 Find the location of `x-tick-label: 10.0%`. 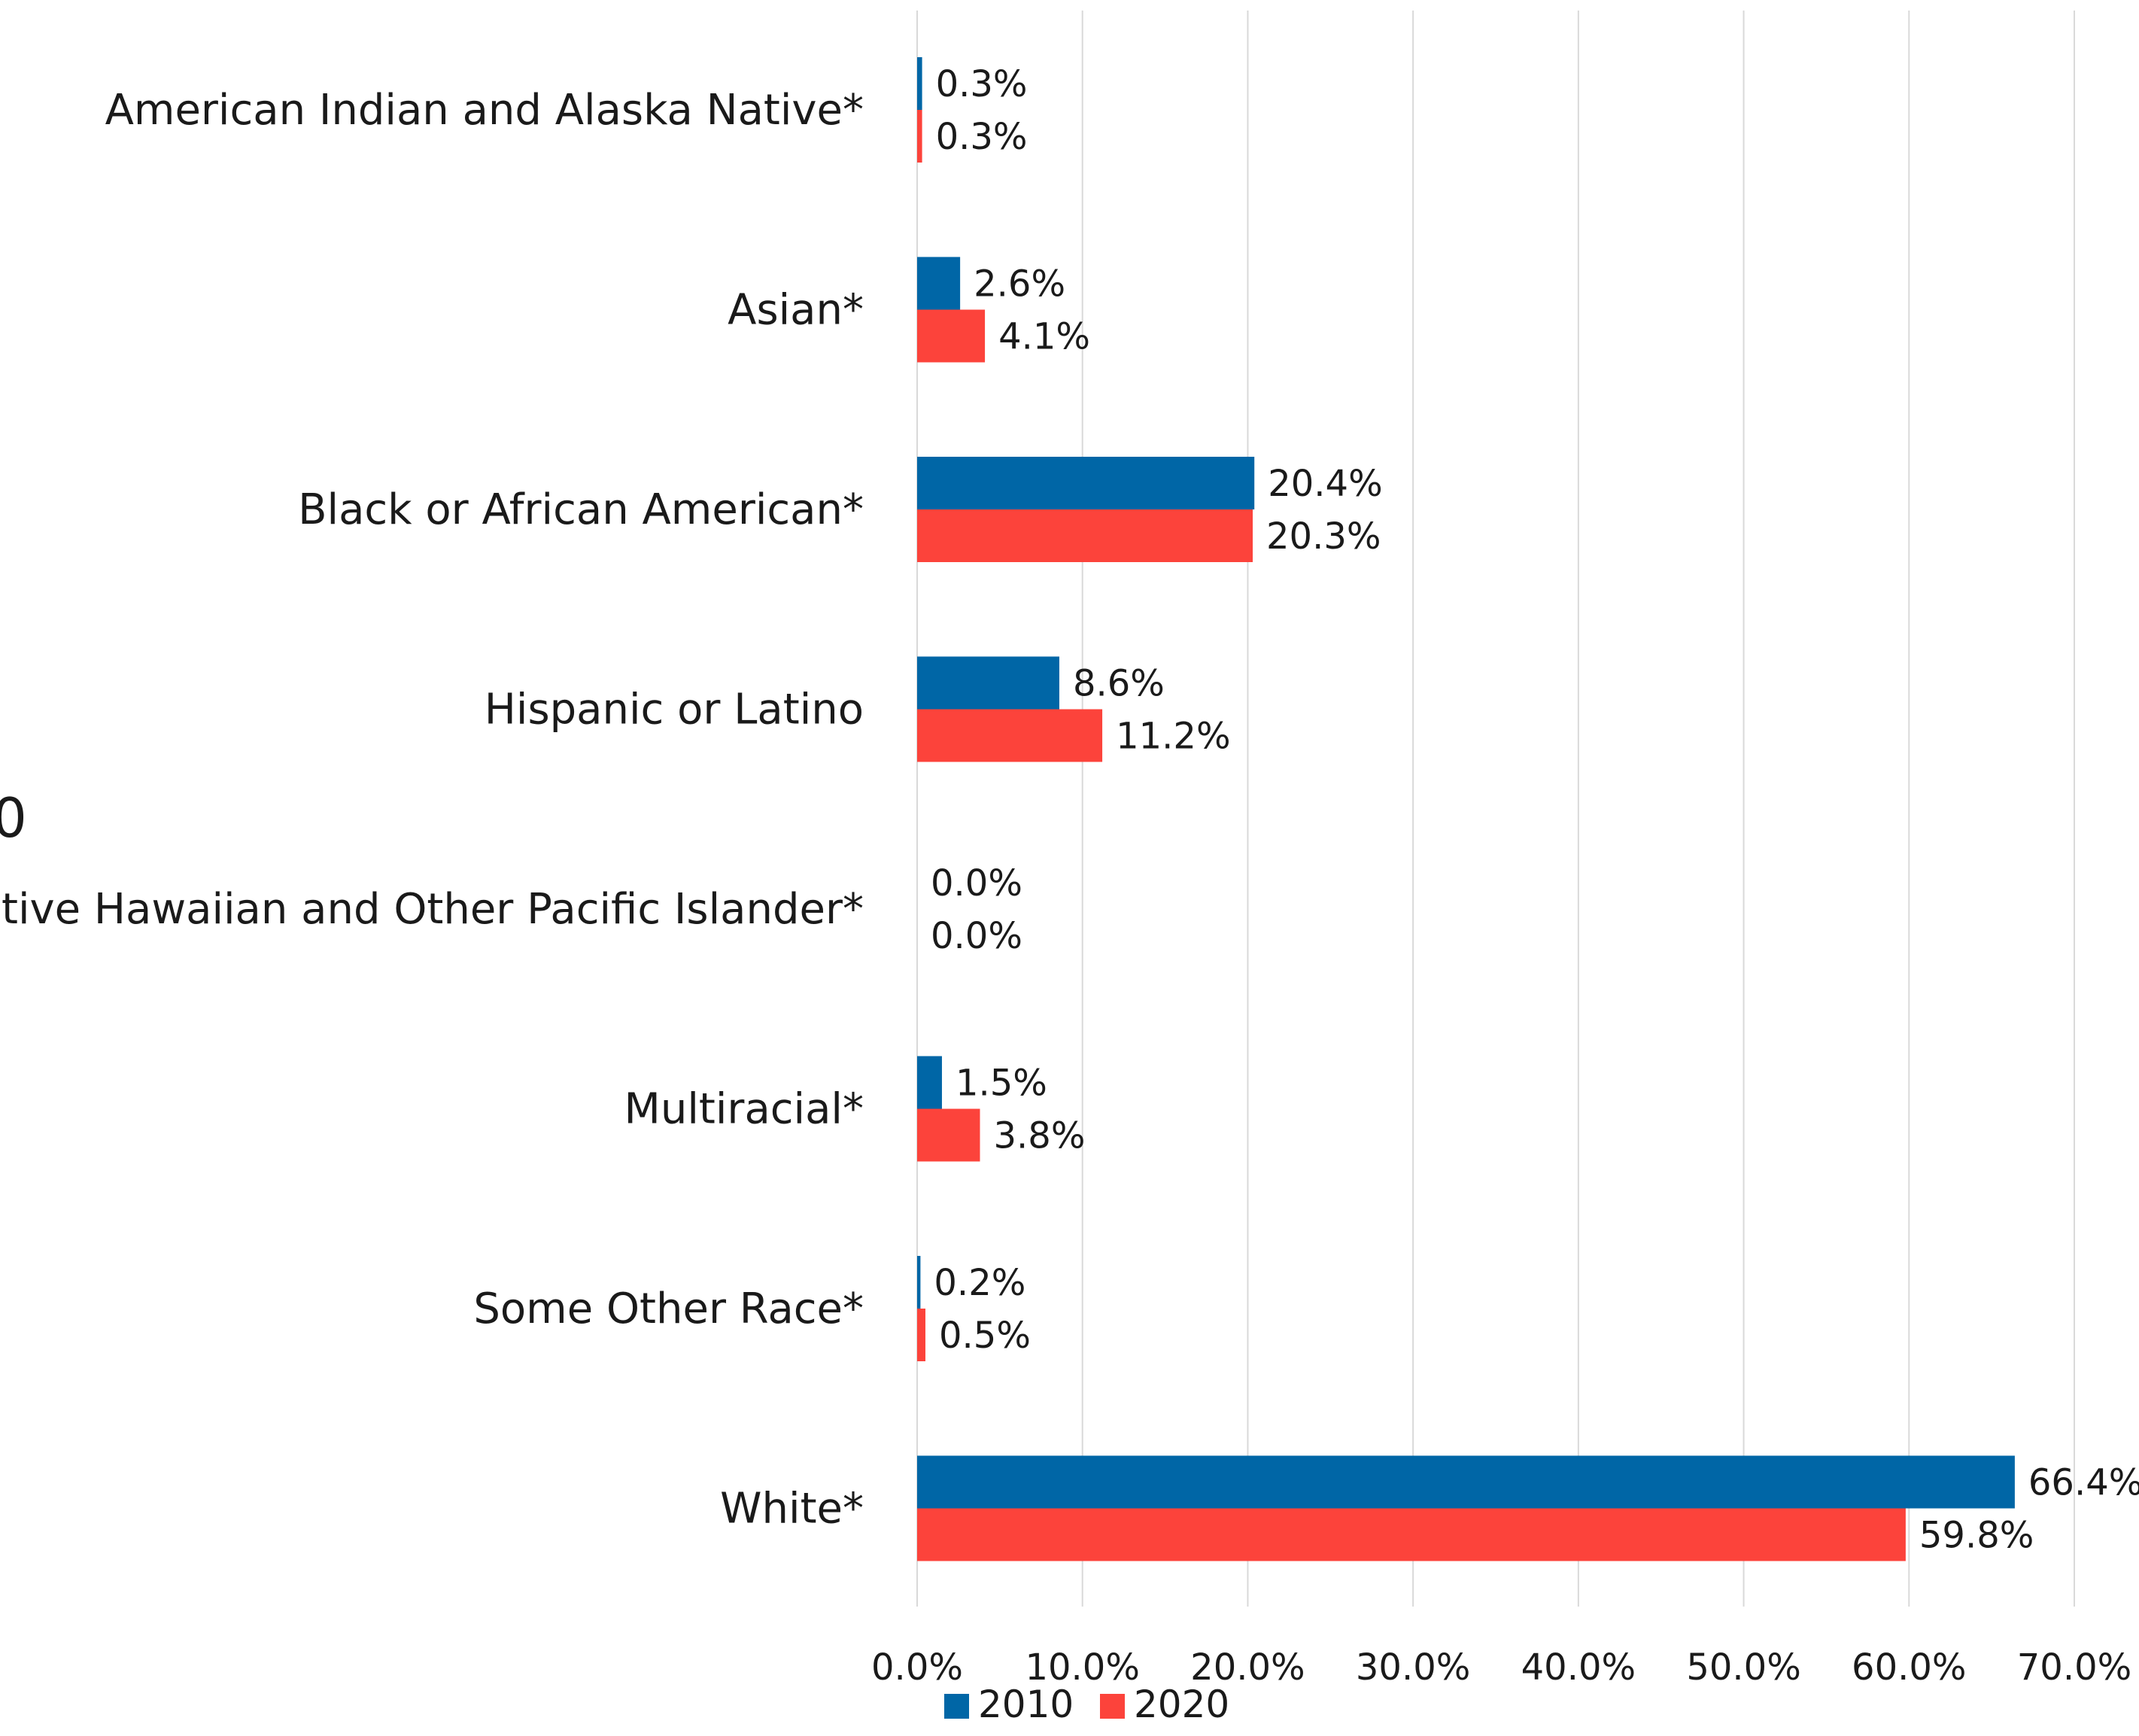

x-tick-label: 10.0% is located at coordinates (1082, 1667).